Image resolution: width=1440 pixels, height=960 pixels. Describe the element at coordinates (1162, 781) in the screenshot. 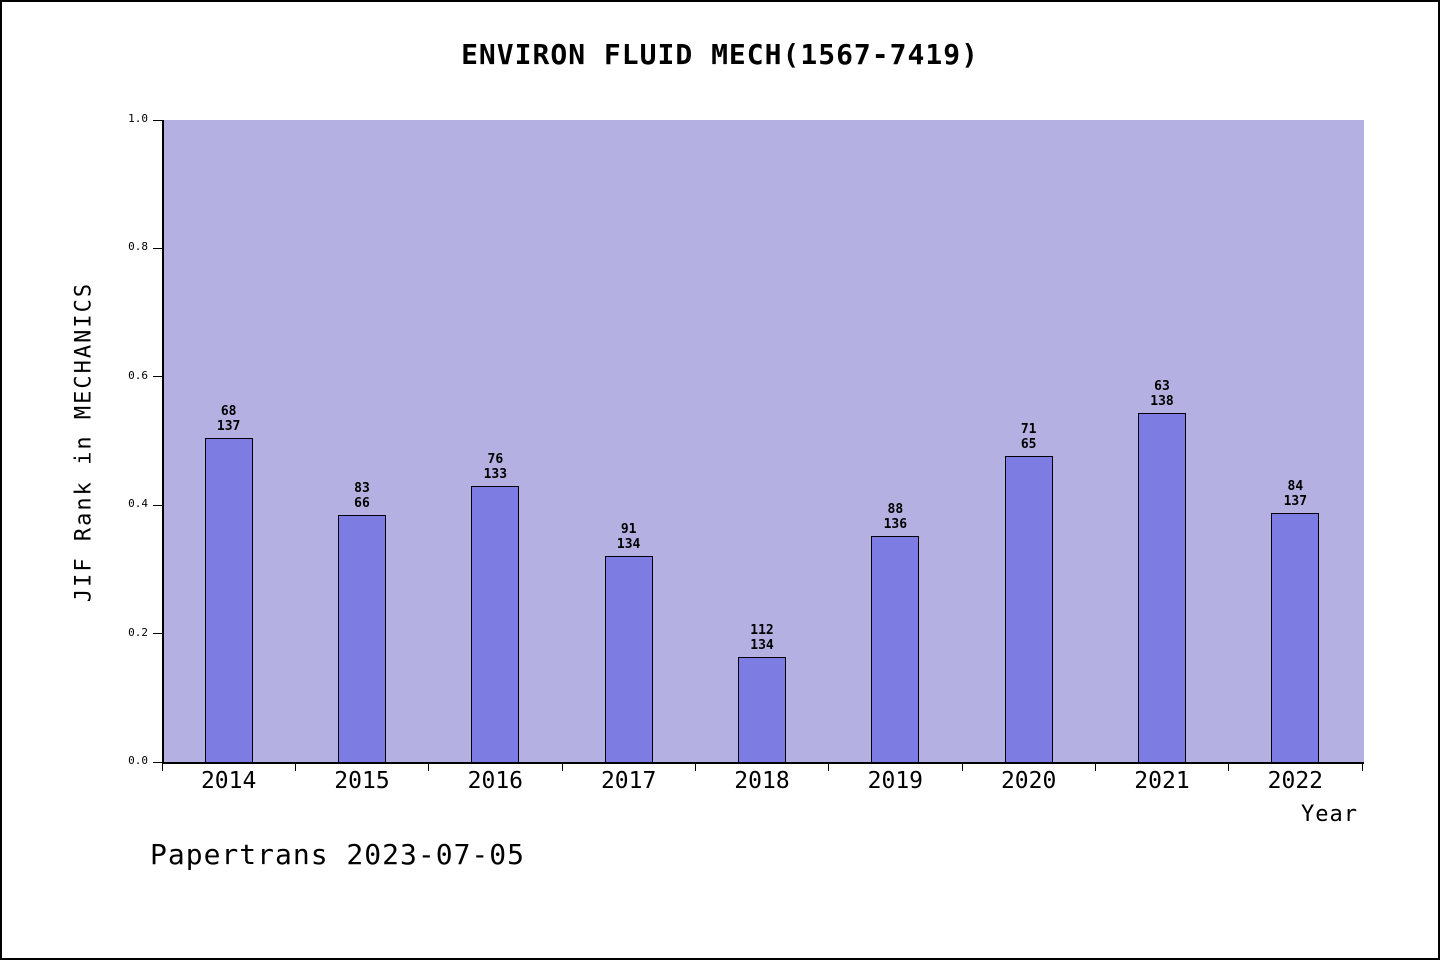

I see `x-tick-label-2021: 2021` at that location.